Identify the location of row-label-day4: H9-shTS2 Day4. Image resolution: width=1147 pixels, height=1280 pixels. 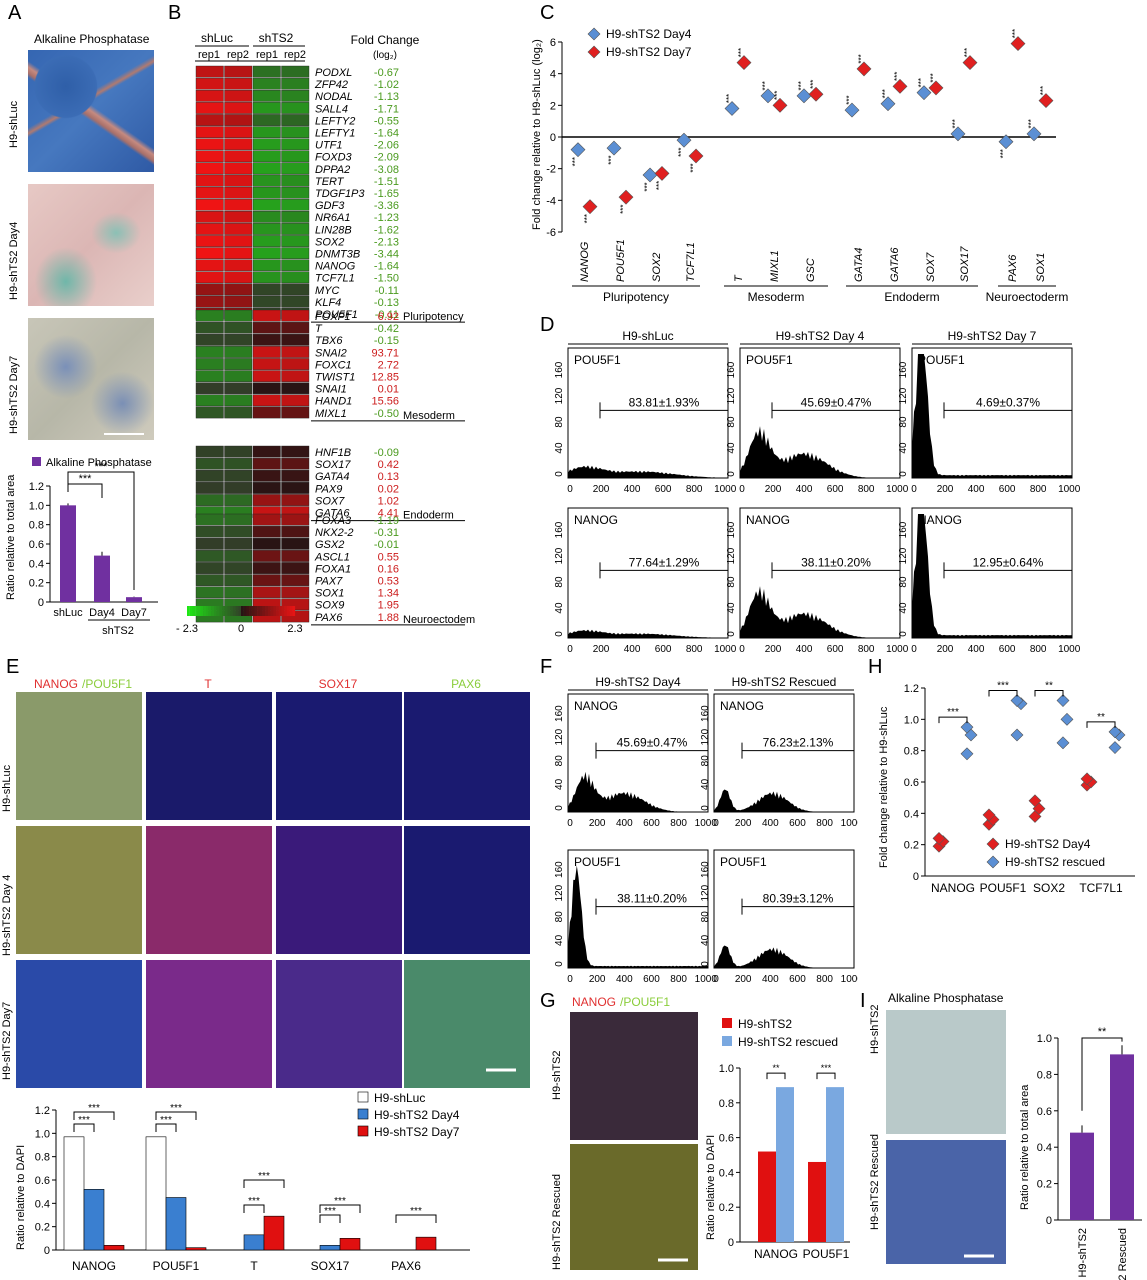
(14, 260).